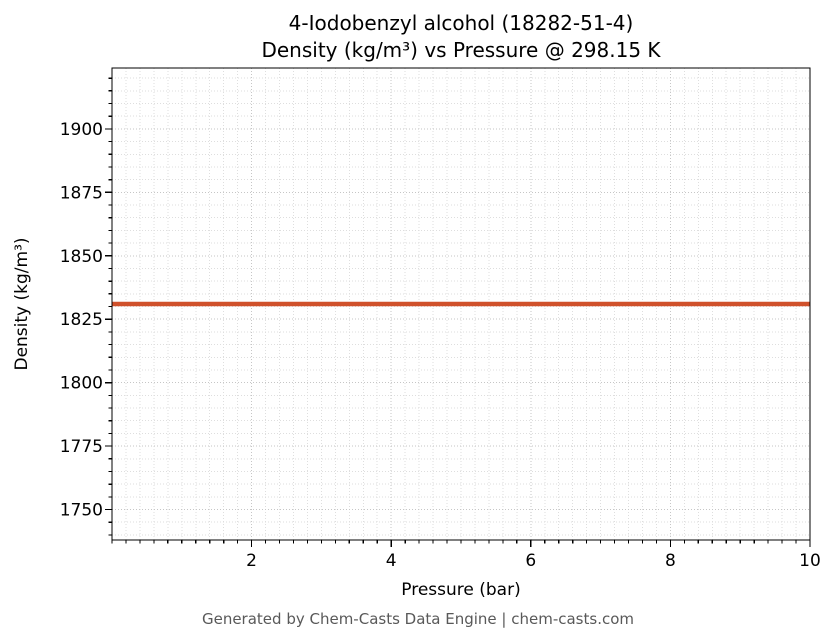  I want to click on y-tick-label: 1850, so click(81, 257).